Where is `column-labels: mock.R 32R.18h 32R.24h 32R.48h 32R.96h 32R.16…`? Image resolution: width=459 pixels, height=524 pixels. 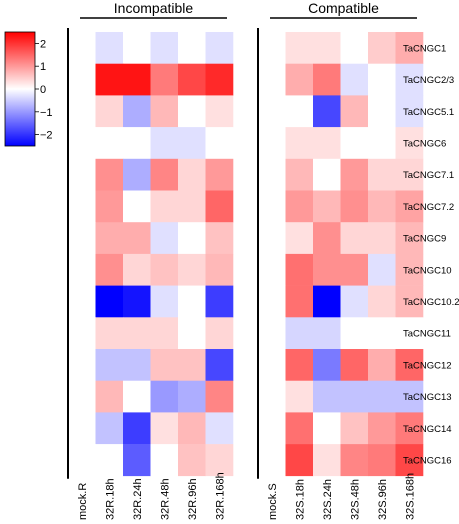
column-labels: mock.R 32R.18h 32R.24h 32R.48h 32R.96h 32R.16… is located at coordinates (247, 496).